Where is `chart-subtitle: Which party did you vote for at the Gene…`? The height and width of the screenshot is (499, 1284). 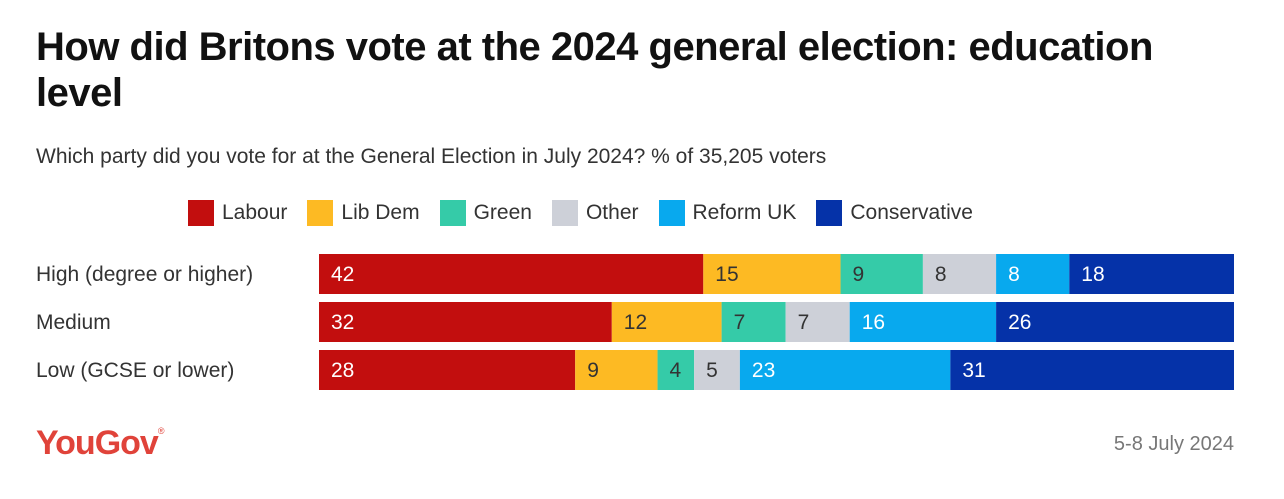 chart-subtitle: Which party did you vote for at the Gene… is located at coordinates (431, 156).